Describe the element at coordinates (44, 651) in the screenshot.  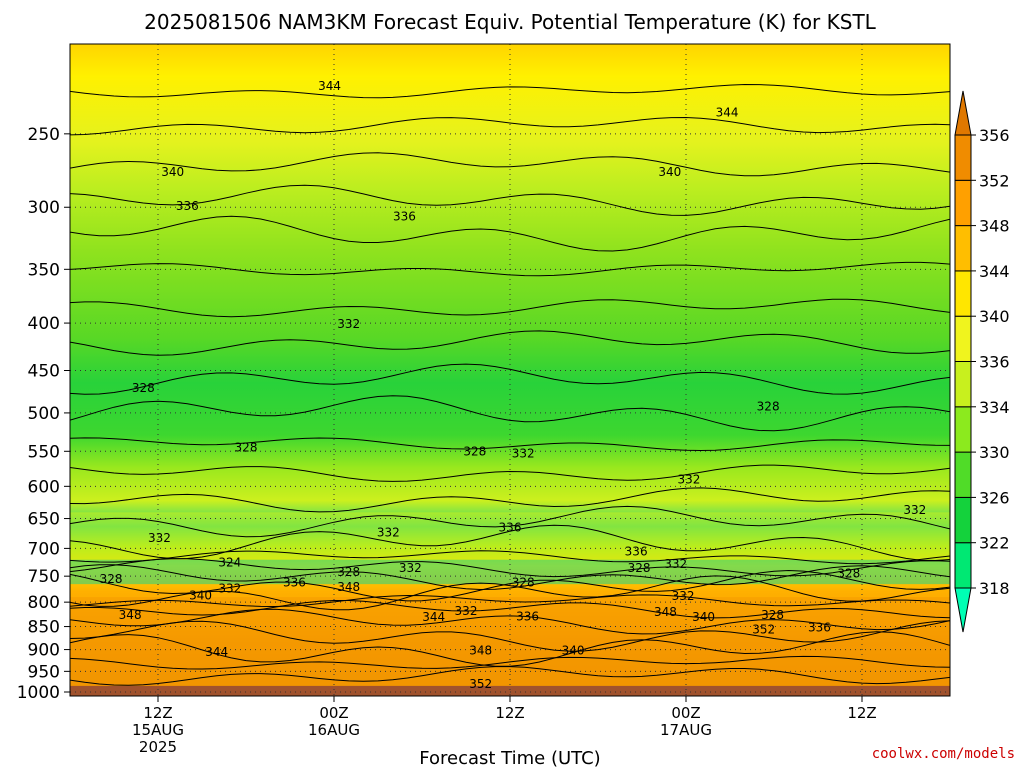
I see `y-tick-label: 900` at that location.